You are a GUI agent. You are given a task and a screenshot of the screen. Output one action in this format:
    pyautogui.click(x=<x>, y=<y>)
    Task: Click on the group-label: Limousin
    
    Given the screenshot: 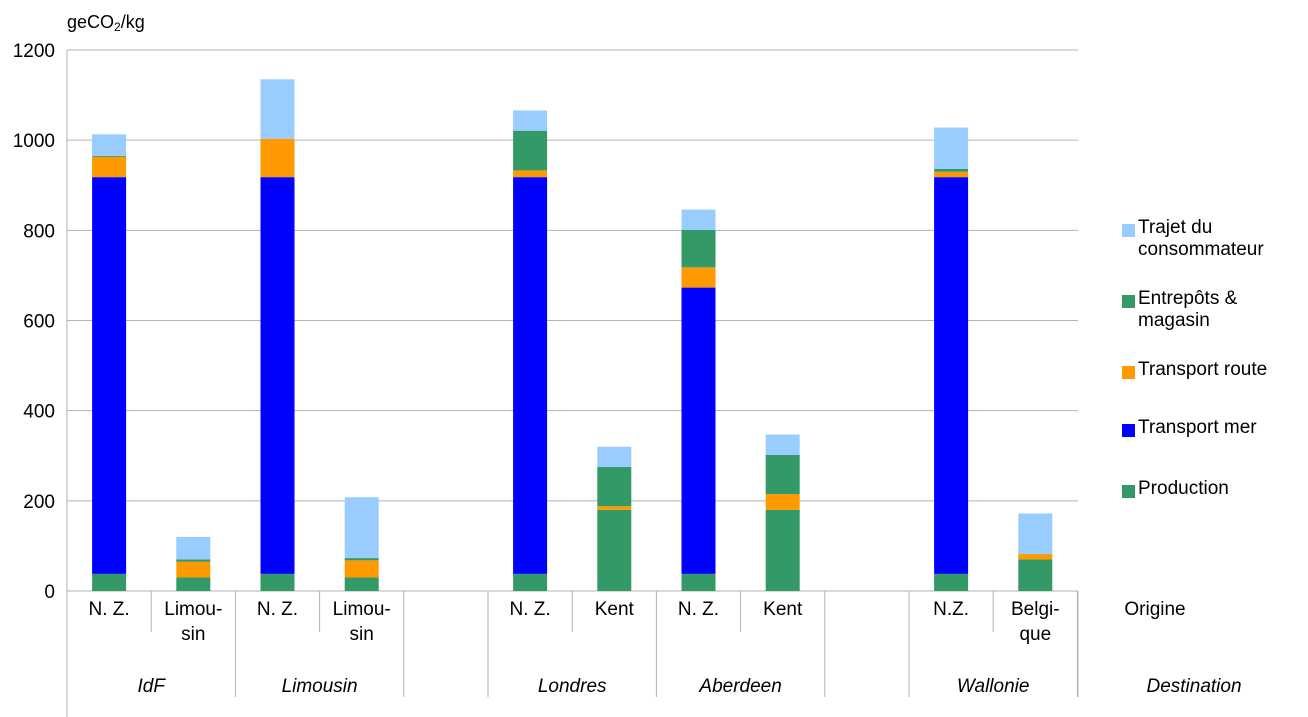 What is the action you would take?
    pyautogui.click(x=320, y=686)
    